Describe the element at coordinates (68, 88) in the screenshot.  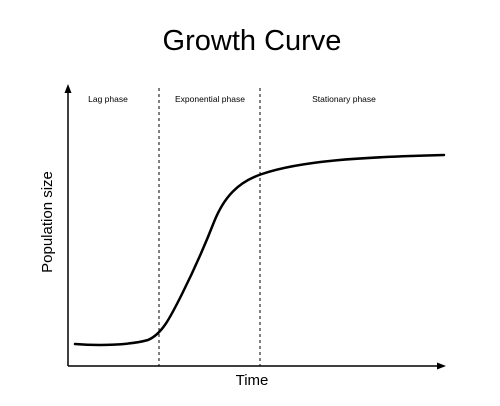
I see `y-axis-arrowhead` at that location.